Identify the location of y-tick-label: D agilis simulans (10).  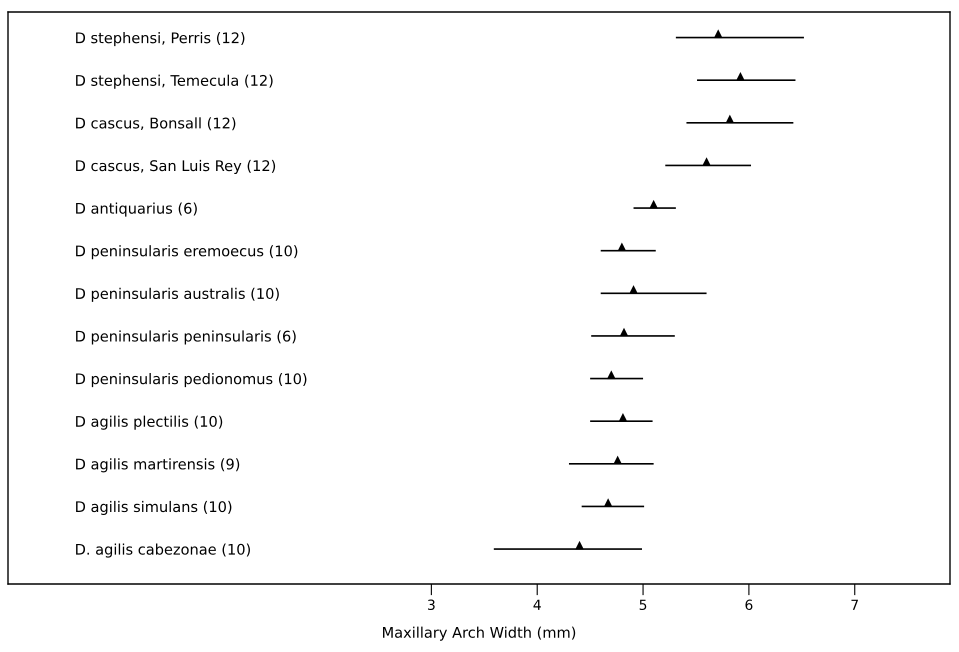
(154, 507).